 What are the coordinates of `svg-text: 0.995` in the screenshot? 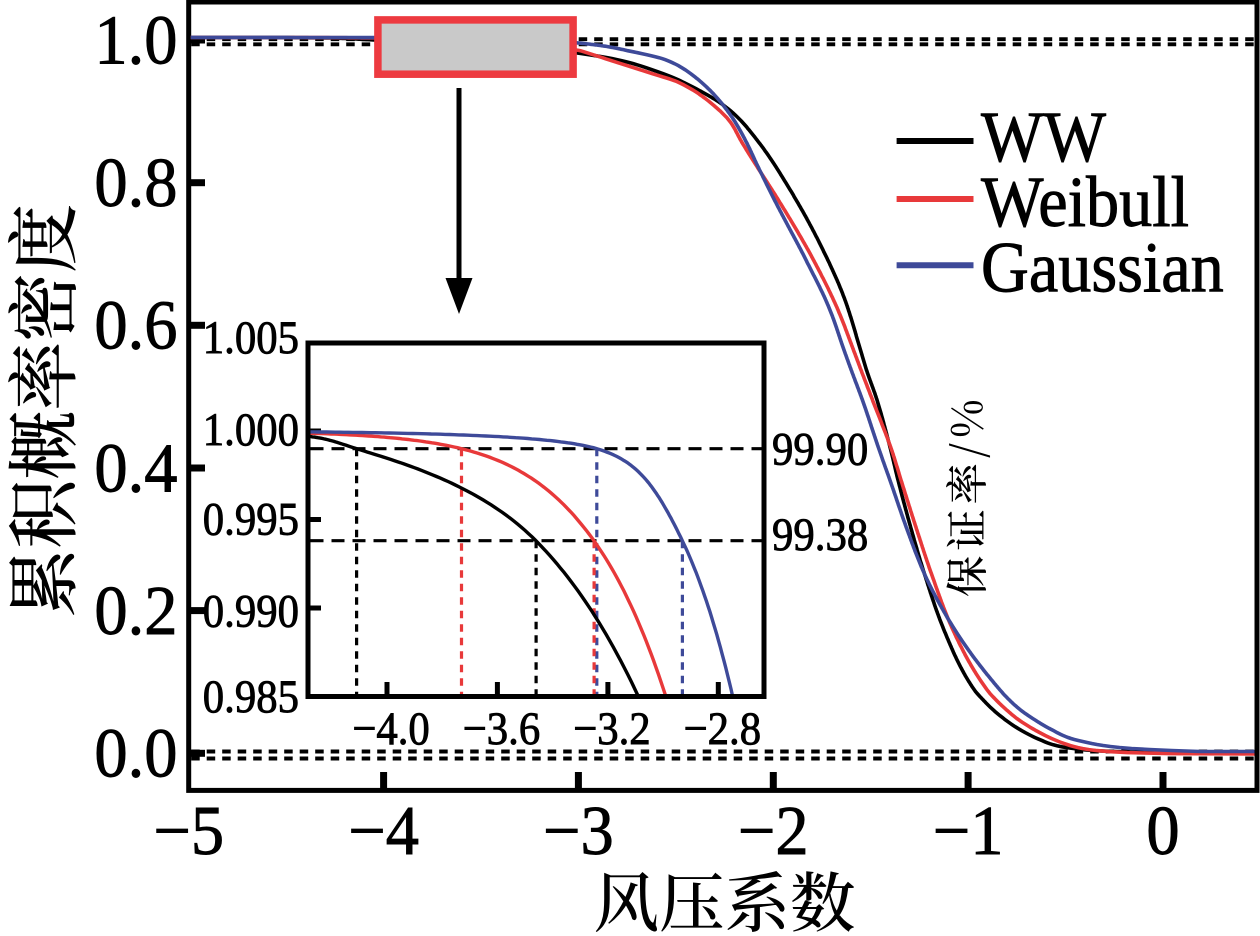 It's located at (251, 519).